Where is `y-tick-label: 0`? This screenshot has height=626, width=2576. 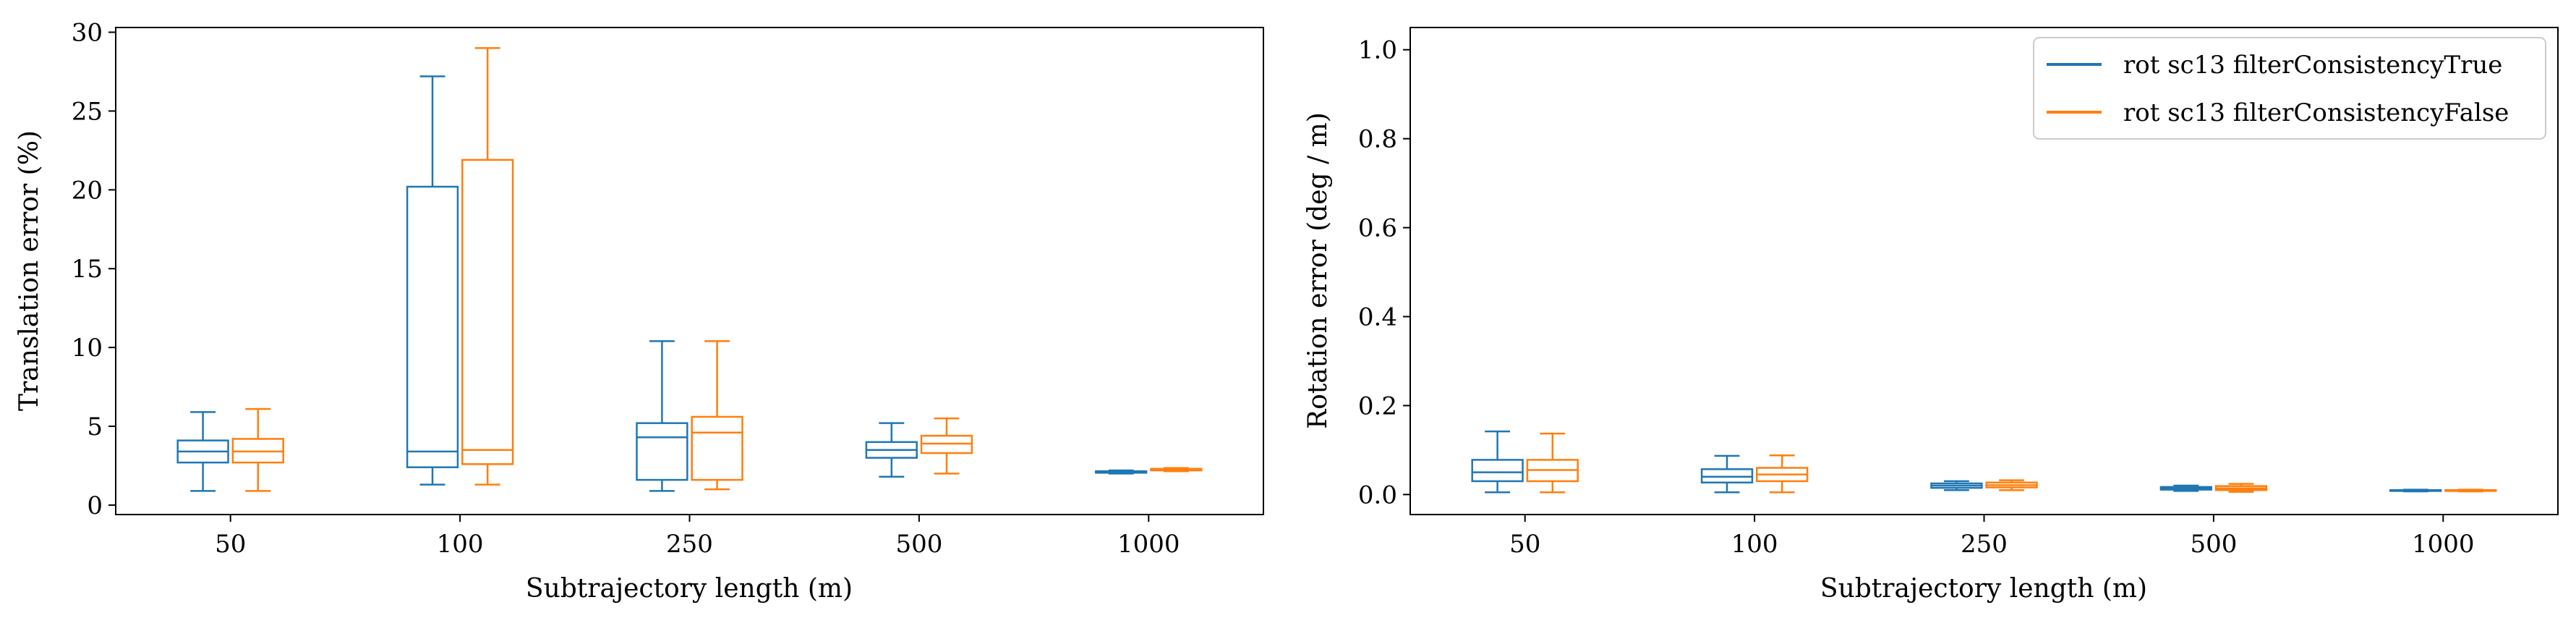
y-tick-label: 0 is located at coordinates (95, 505).